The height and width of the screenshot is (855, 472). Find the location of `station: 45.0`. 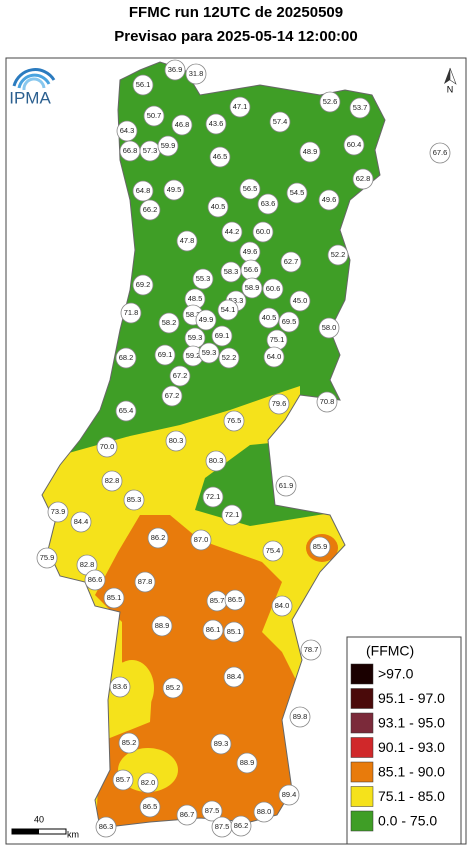

station: 45.0 is located at coordinates (300, 301).